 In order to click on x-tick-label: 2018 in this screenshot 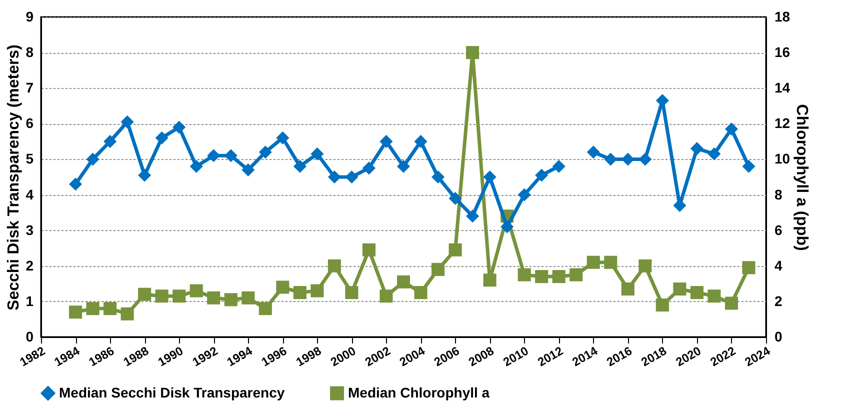, I will do `click(654, 357)`.